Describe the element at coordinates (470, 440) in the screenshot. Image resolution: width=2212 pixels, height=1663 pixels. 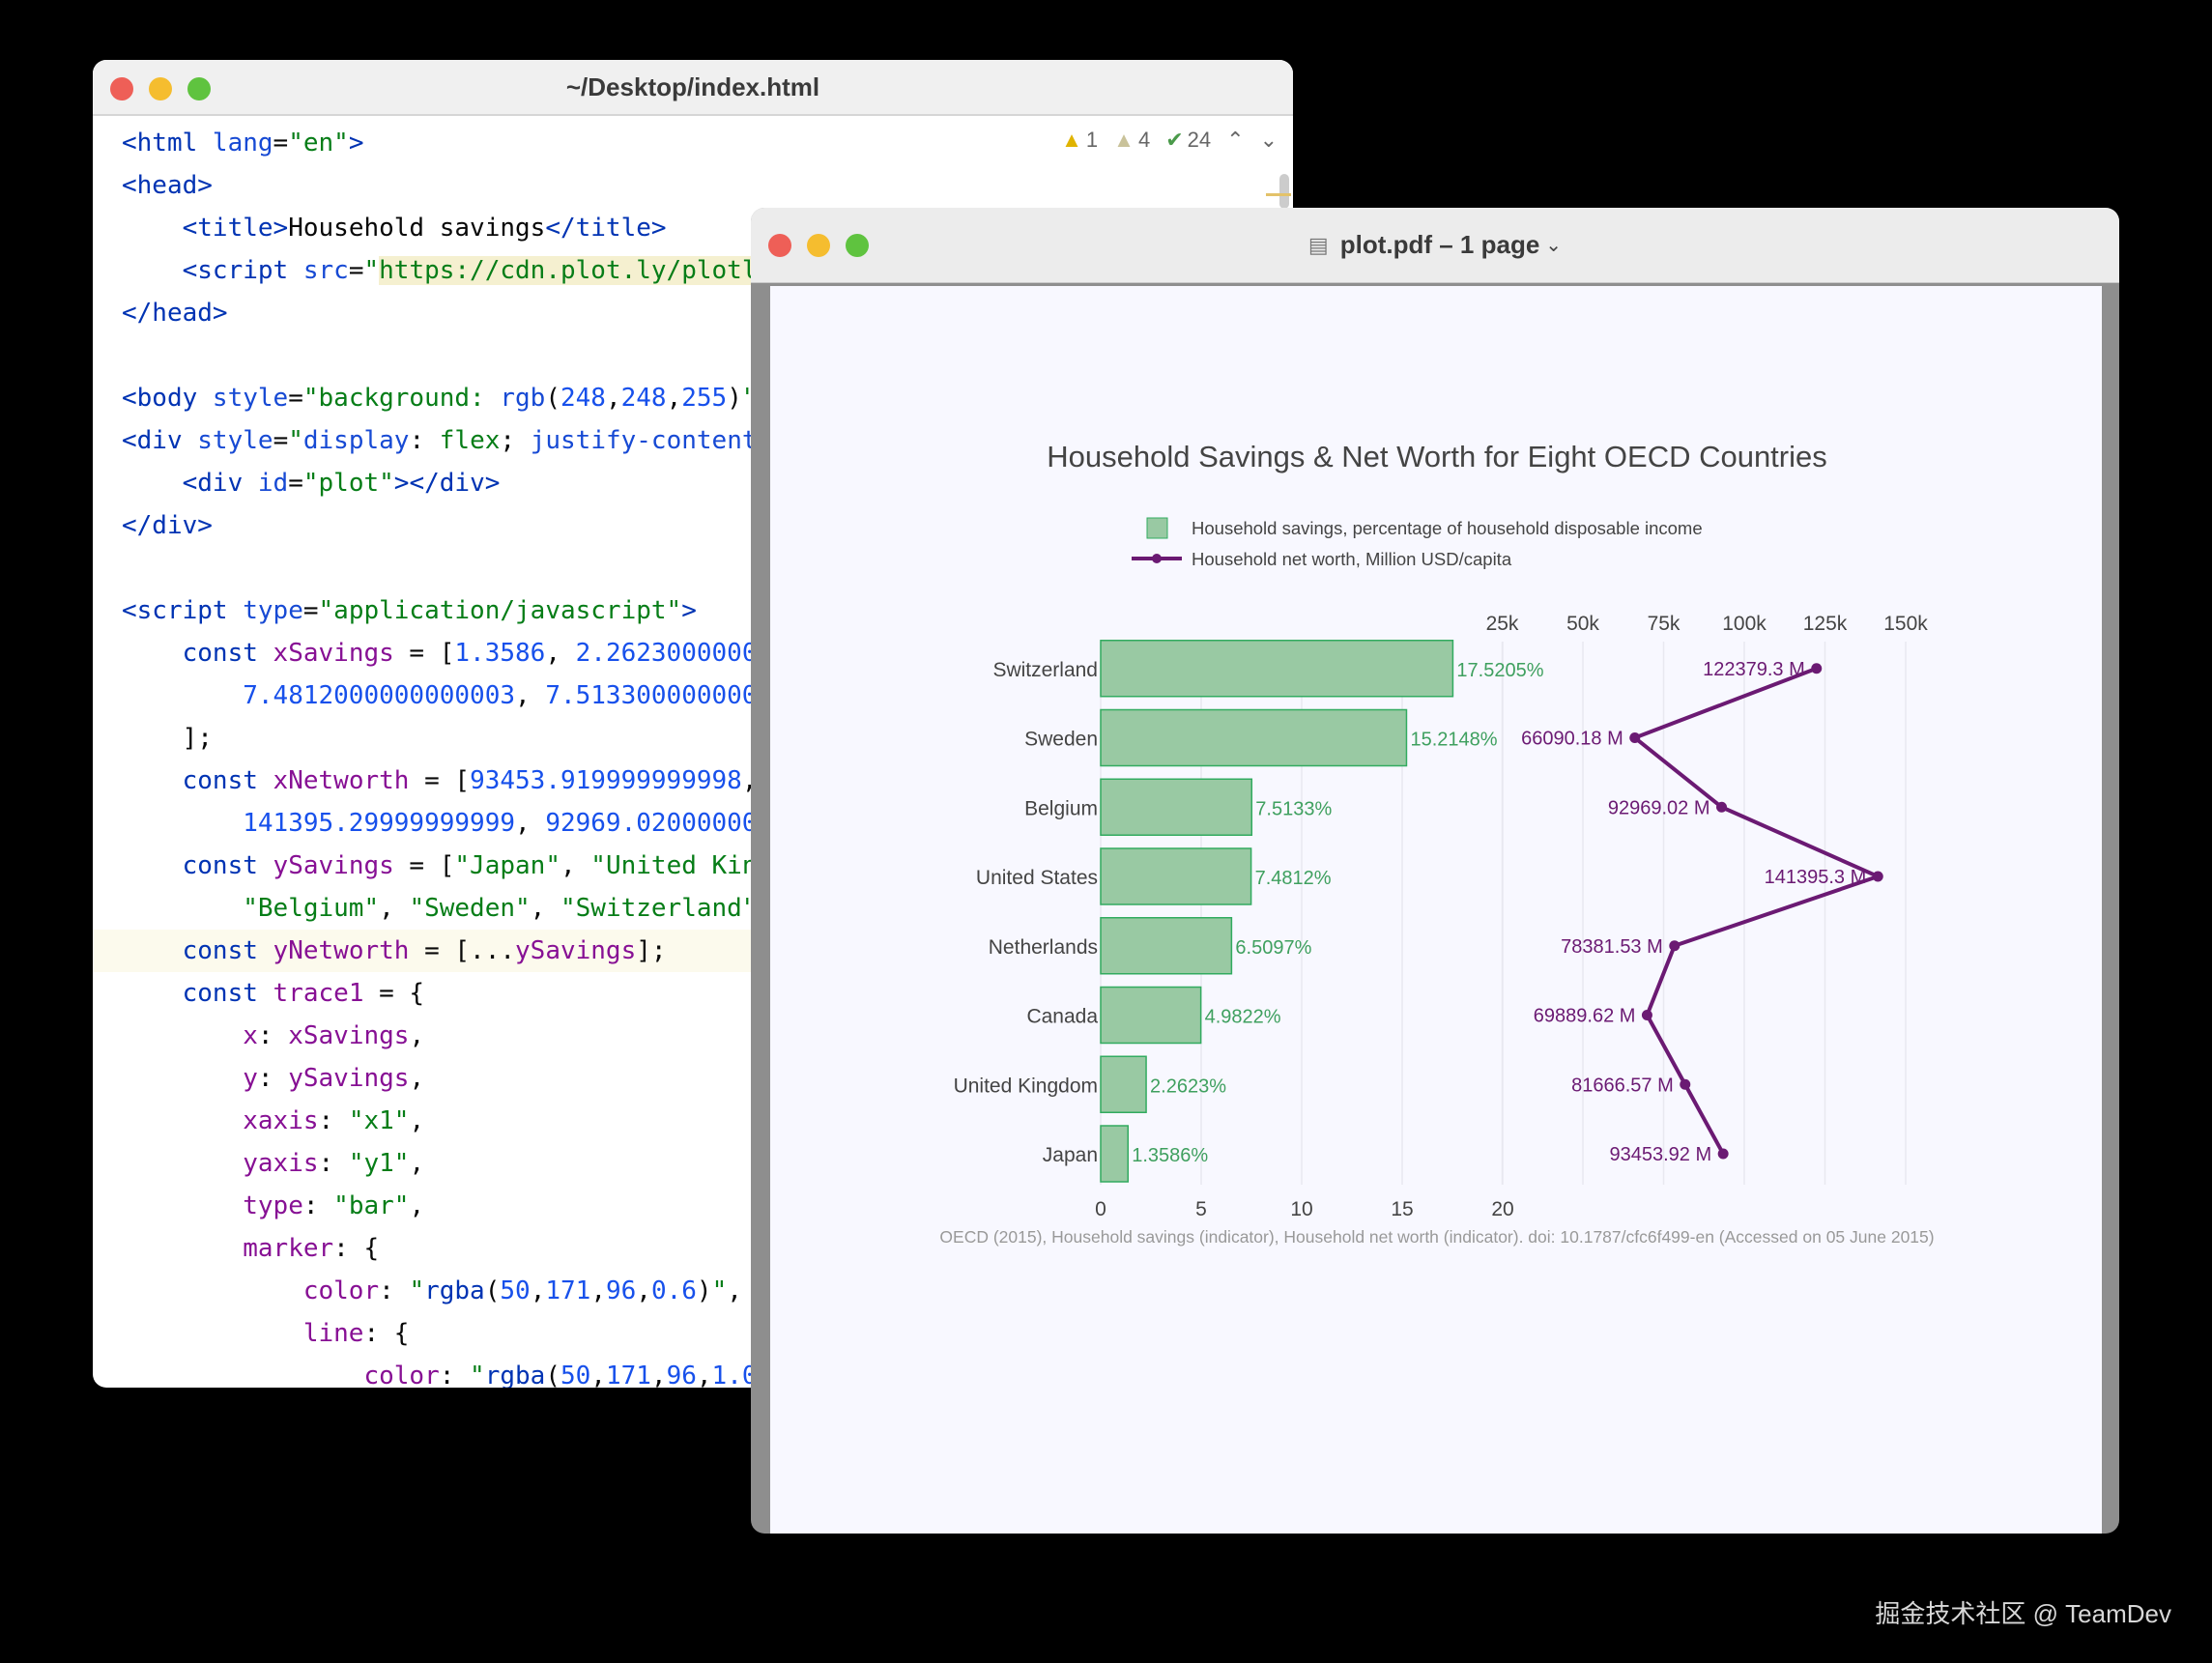
I see `code-token: flex` at that location.